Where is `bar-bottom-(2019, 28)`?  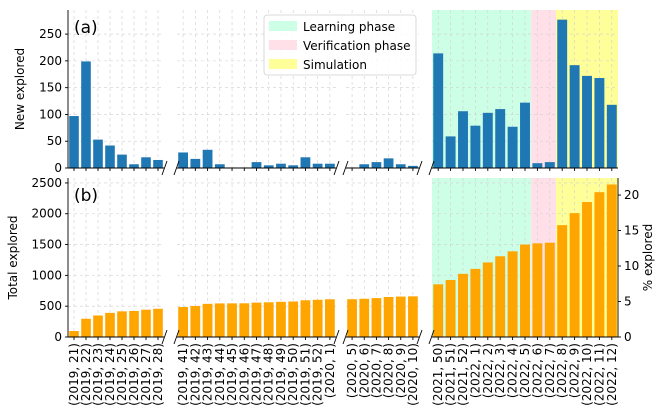
bar-bottom-(2019, 28) is located at coordinates (158, 322).